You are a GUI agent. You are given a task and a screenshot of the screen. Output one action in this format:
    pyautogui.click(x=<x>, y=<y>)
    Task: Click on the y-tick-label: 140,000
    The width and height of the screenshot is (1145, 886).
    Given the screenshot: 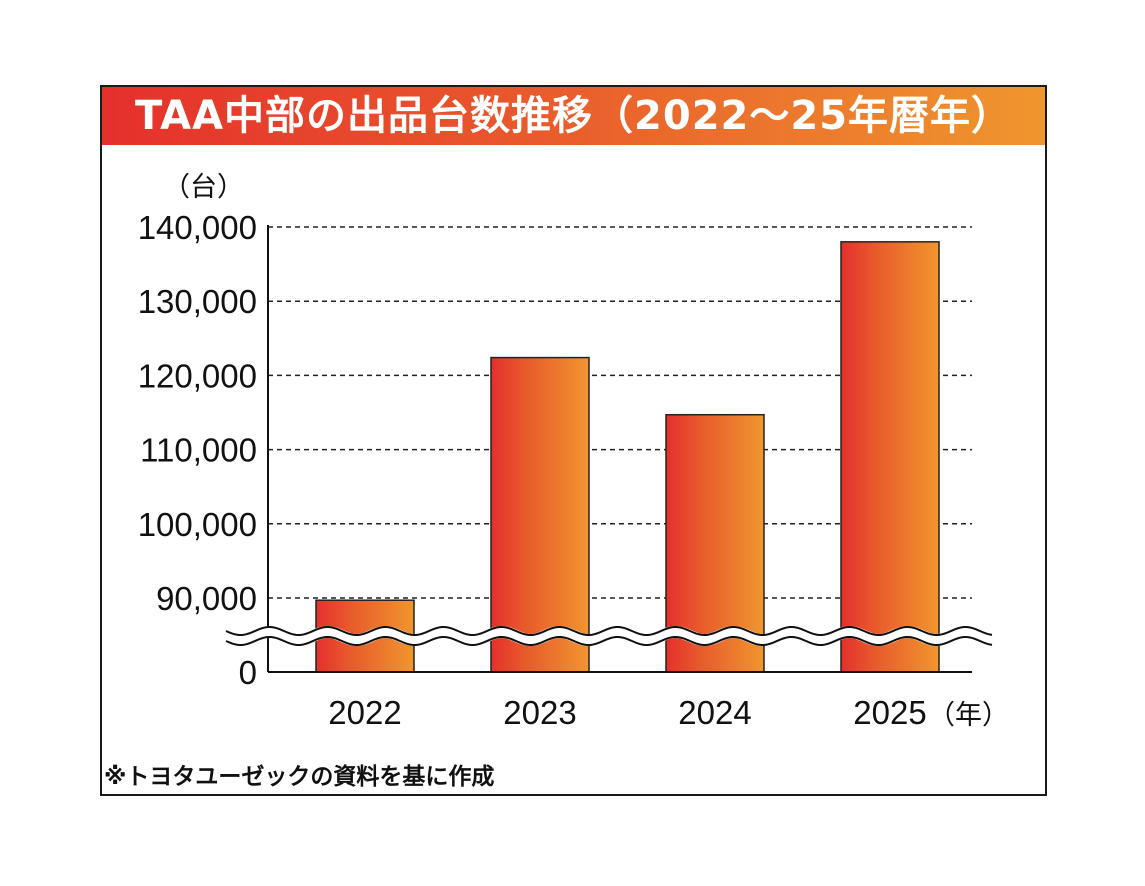 What is the action you would take?
    pyautogui.click(x=197, y=227)
    